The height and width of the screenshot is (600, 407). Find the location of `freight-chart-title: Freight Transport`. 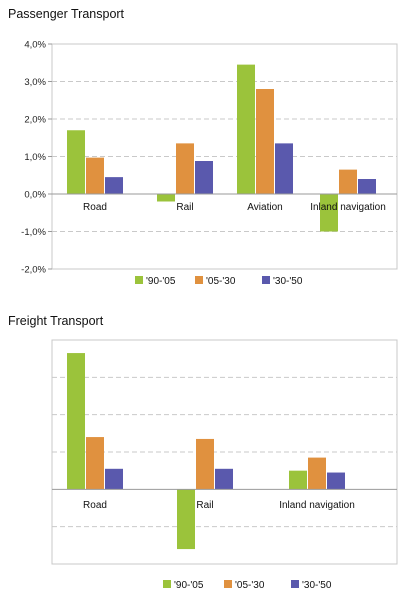

freight-chart-title: Freight Transport is located at coordinates (56, 321).